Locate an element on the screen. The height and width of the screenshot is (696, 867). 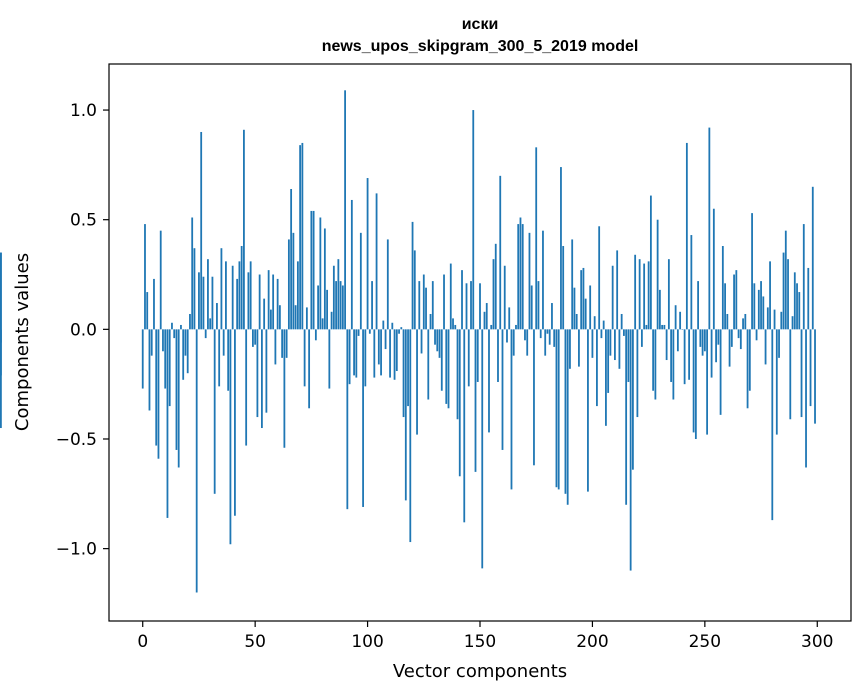
x-tick-label: 0 is located at coordinates (142, 642).